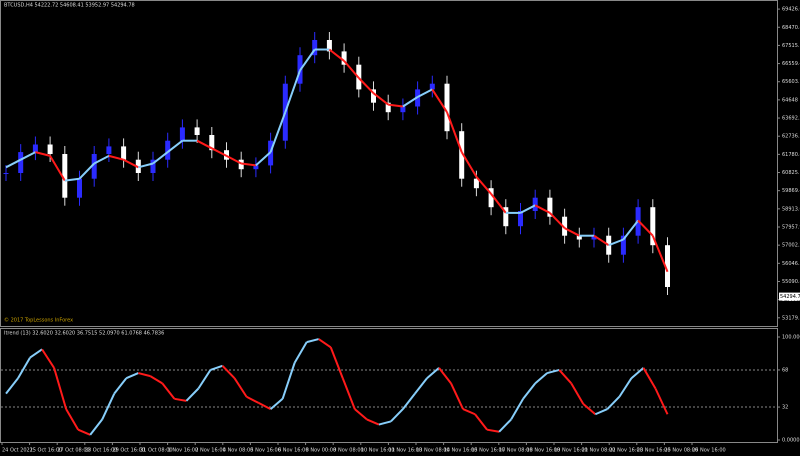 This screenshot has height=456, width=800. I want to click on y-tick-label: 57957.96, so click(791, 227).